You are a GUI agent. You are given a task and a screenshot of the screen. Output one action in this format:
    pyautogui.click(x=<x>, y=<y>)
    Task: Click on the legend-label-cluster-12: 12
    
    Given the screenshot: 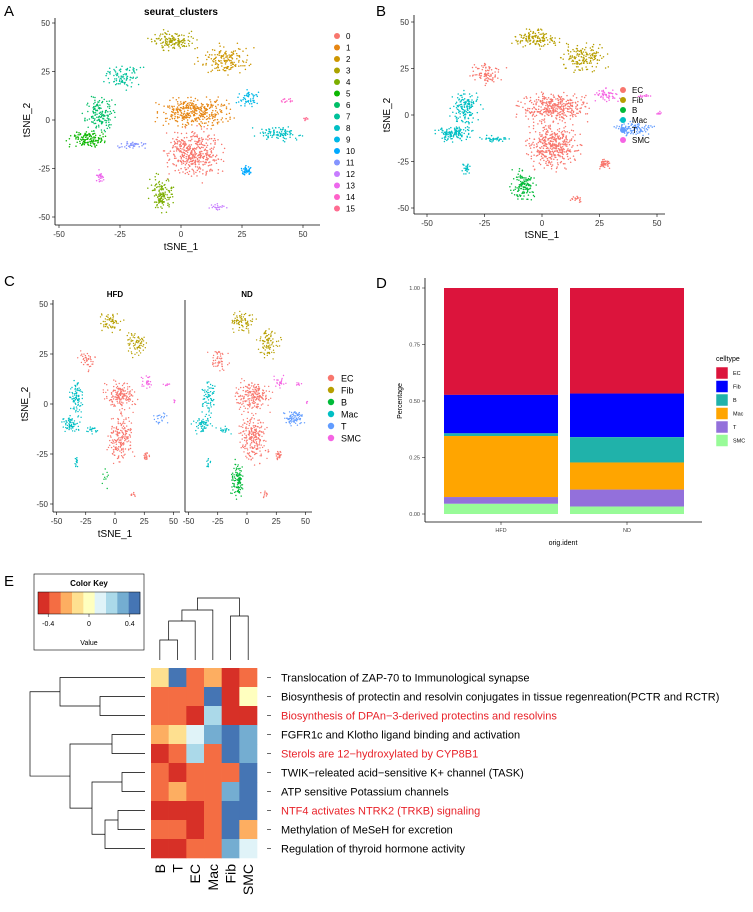 What is the action you would take?
    pyautogui.click(x=350, y=174)
    